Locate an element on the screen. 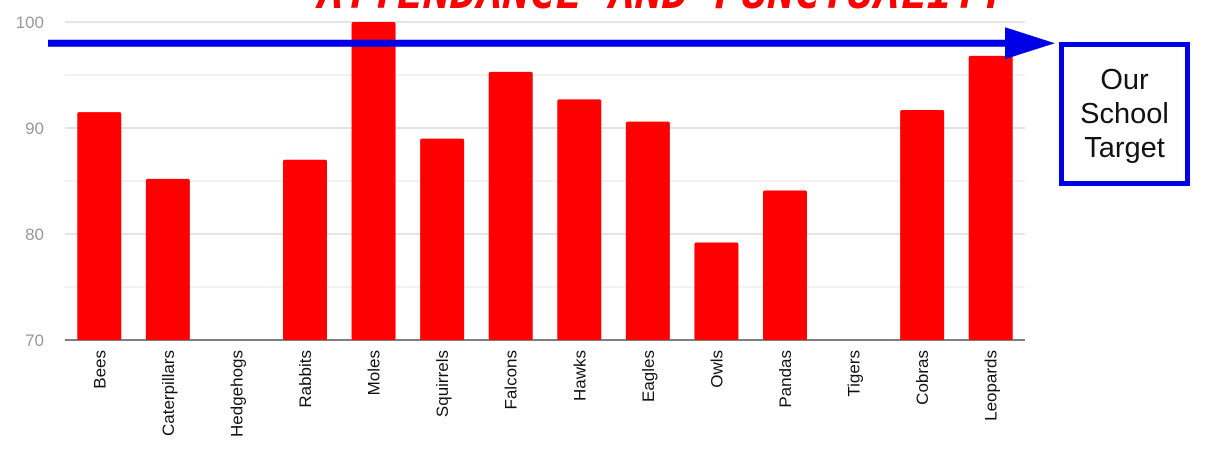 This screenshot has width=1212, height=457. y-tick-label: 70 is located at coordinates (34, 340).